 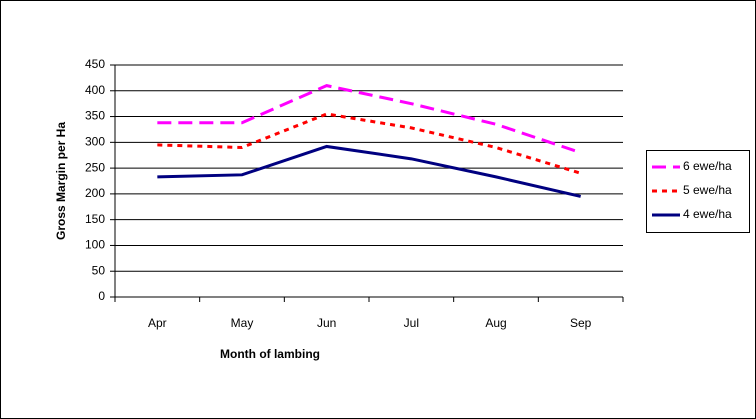 I want to click on x-tick-label: Apr, so click(x=157, y=323).